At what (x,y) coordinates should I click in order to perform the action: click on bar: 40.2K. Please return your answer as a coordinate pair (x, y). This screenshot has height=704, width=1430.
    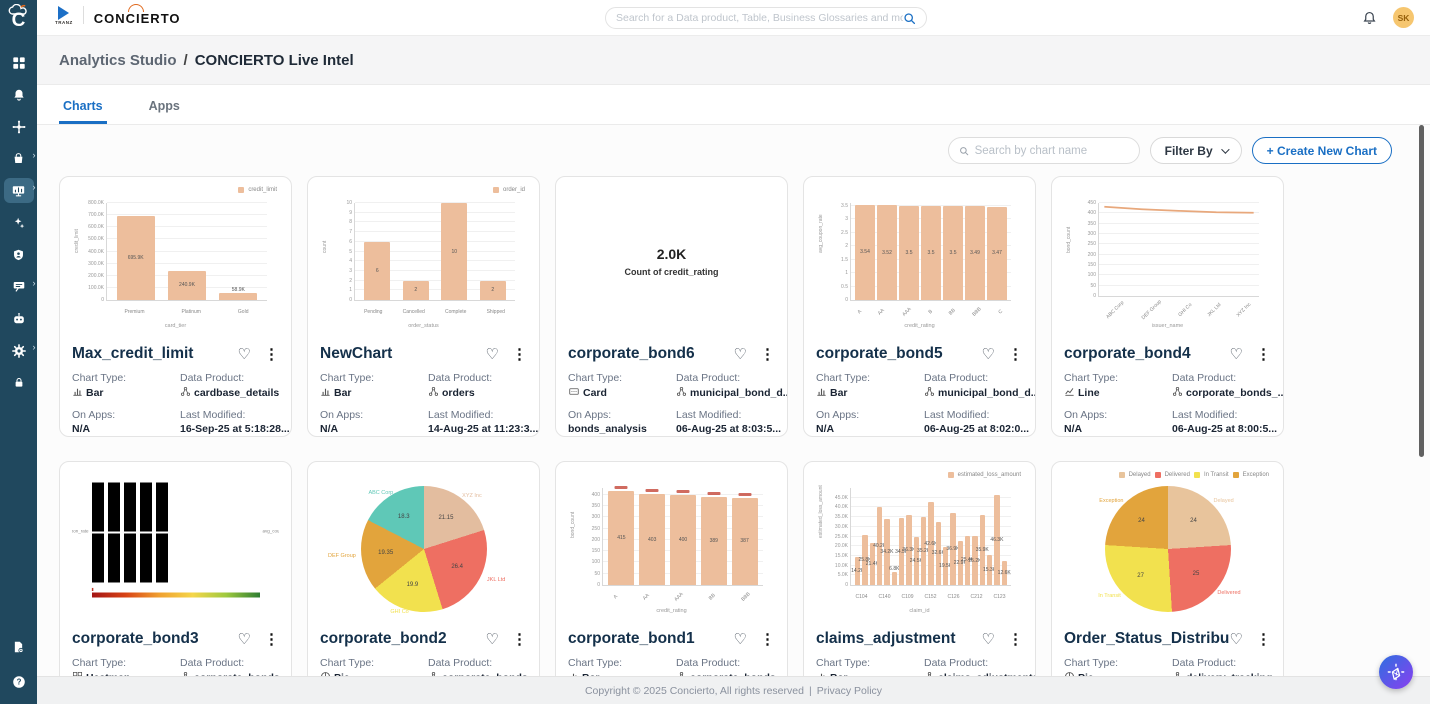
    Looking at the image, I should click on (879, 546).